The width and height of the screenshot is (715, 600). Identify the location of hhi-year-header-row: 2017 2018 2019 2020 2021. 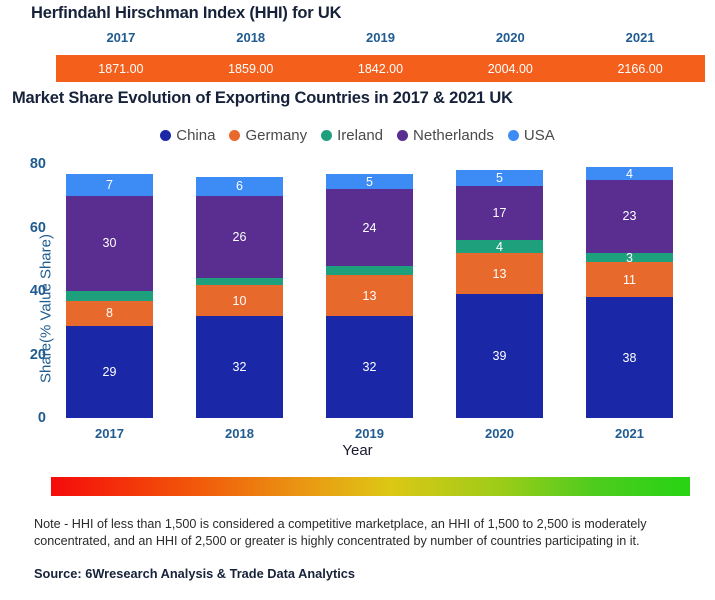
(380, 40).